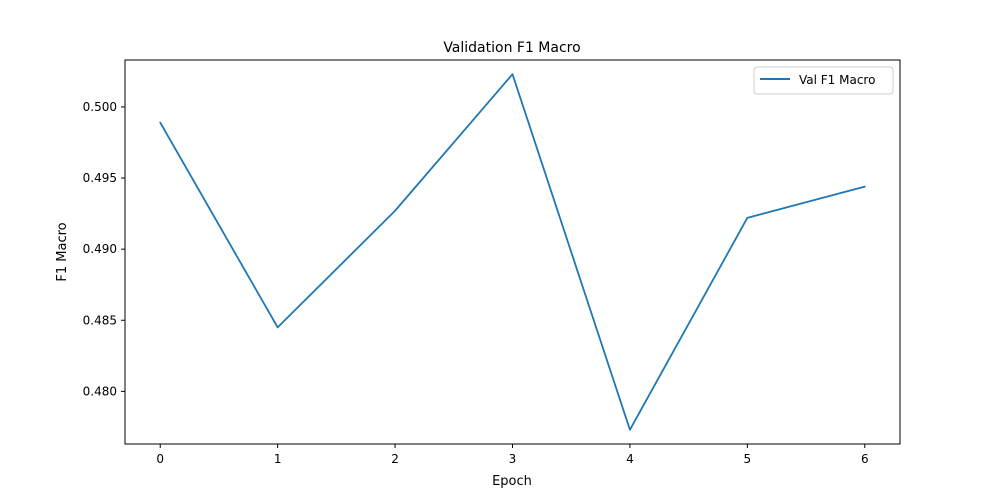 This screenshot has width=1000, height=500. What do you see at coordinates (100, 107) in the screenshot?
I see `y-tick-label: 0.500` at bounding box center [100, 107].